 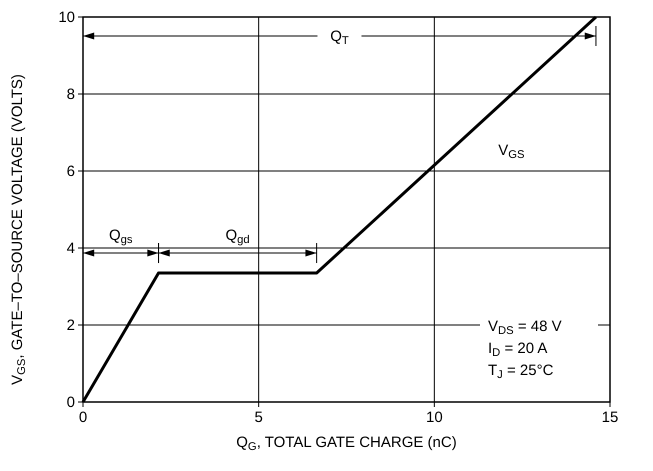 I want to click on x-tick-label: 0, so click(x=83, y=417).